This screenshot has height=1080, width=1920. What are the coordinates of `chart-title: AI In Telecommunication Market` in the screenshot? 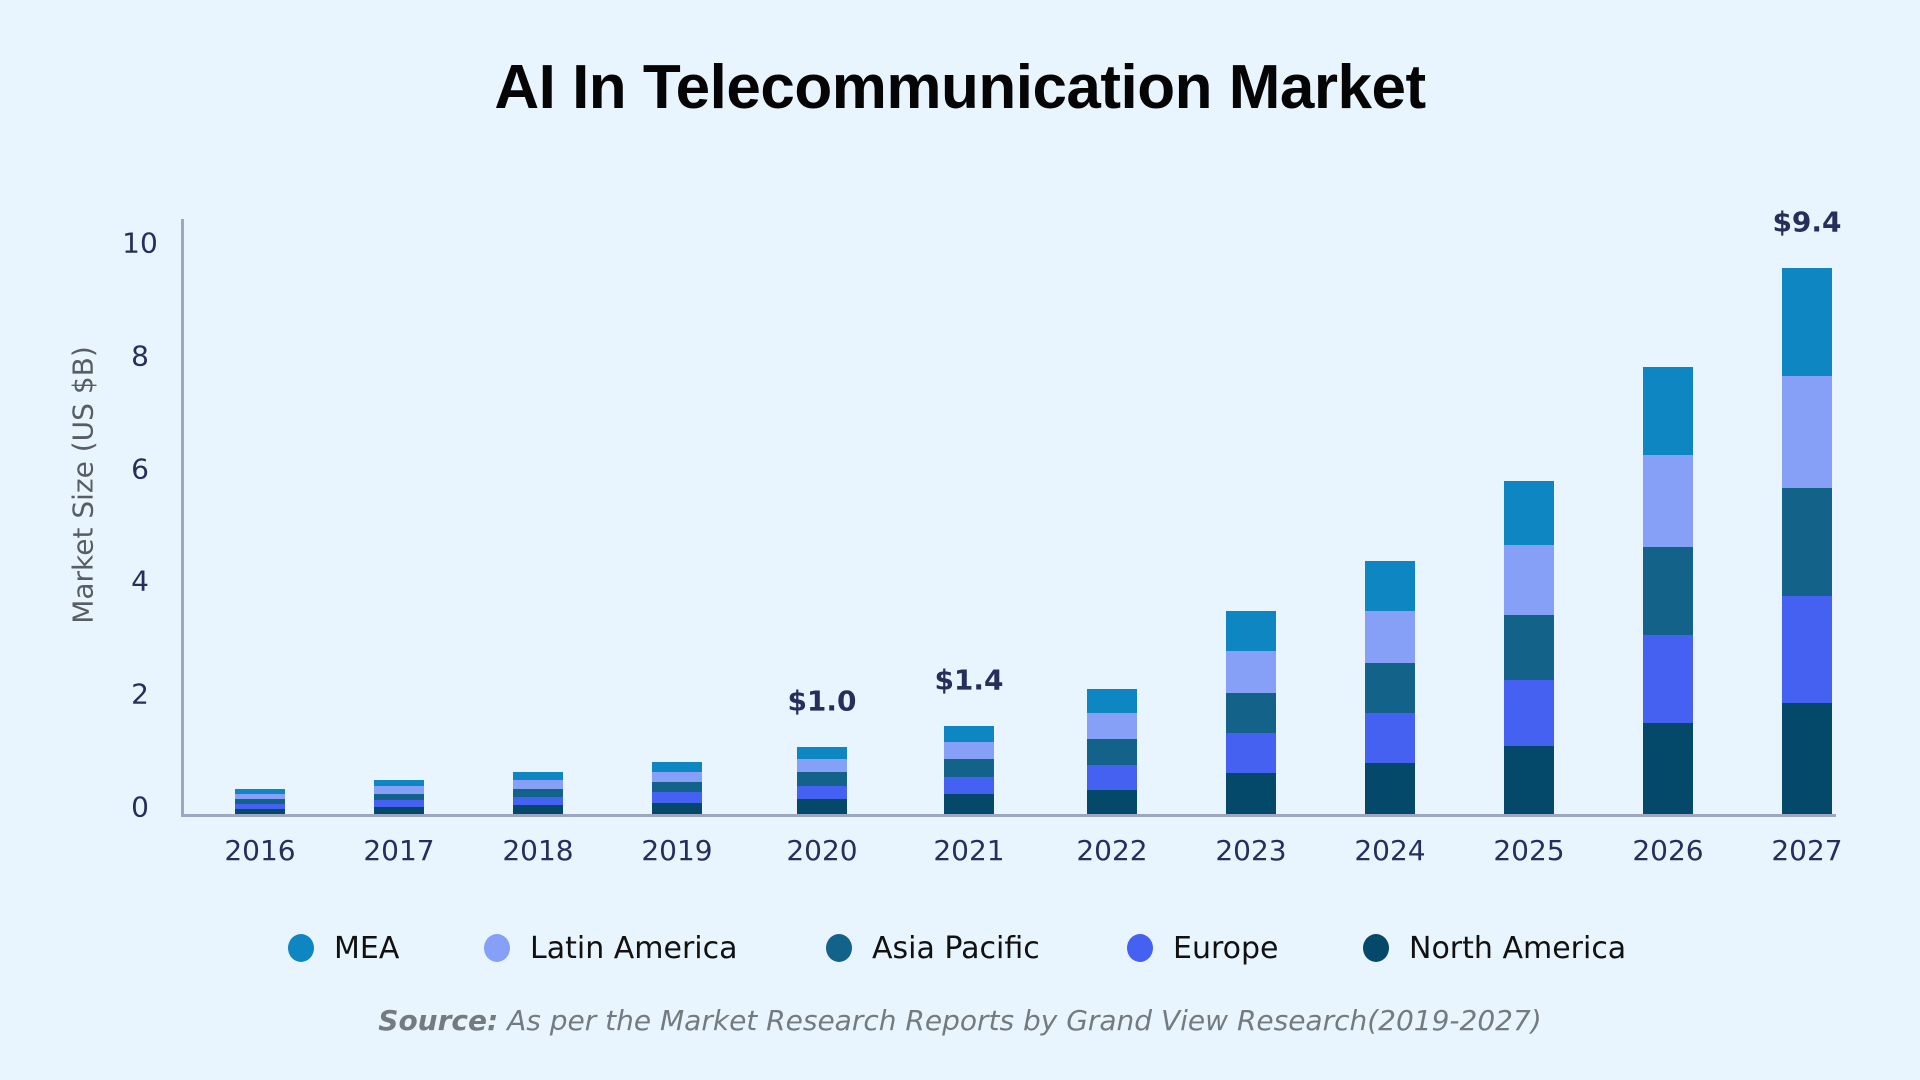 It's located at (960, 87).